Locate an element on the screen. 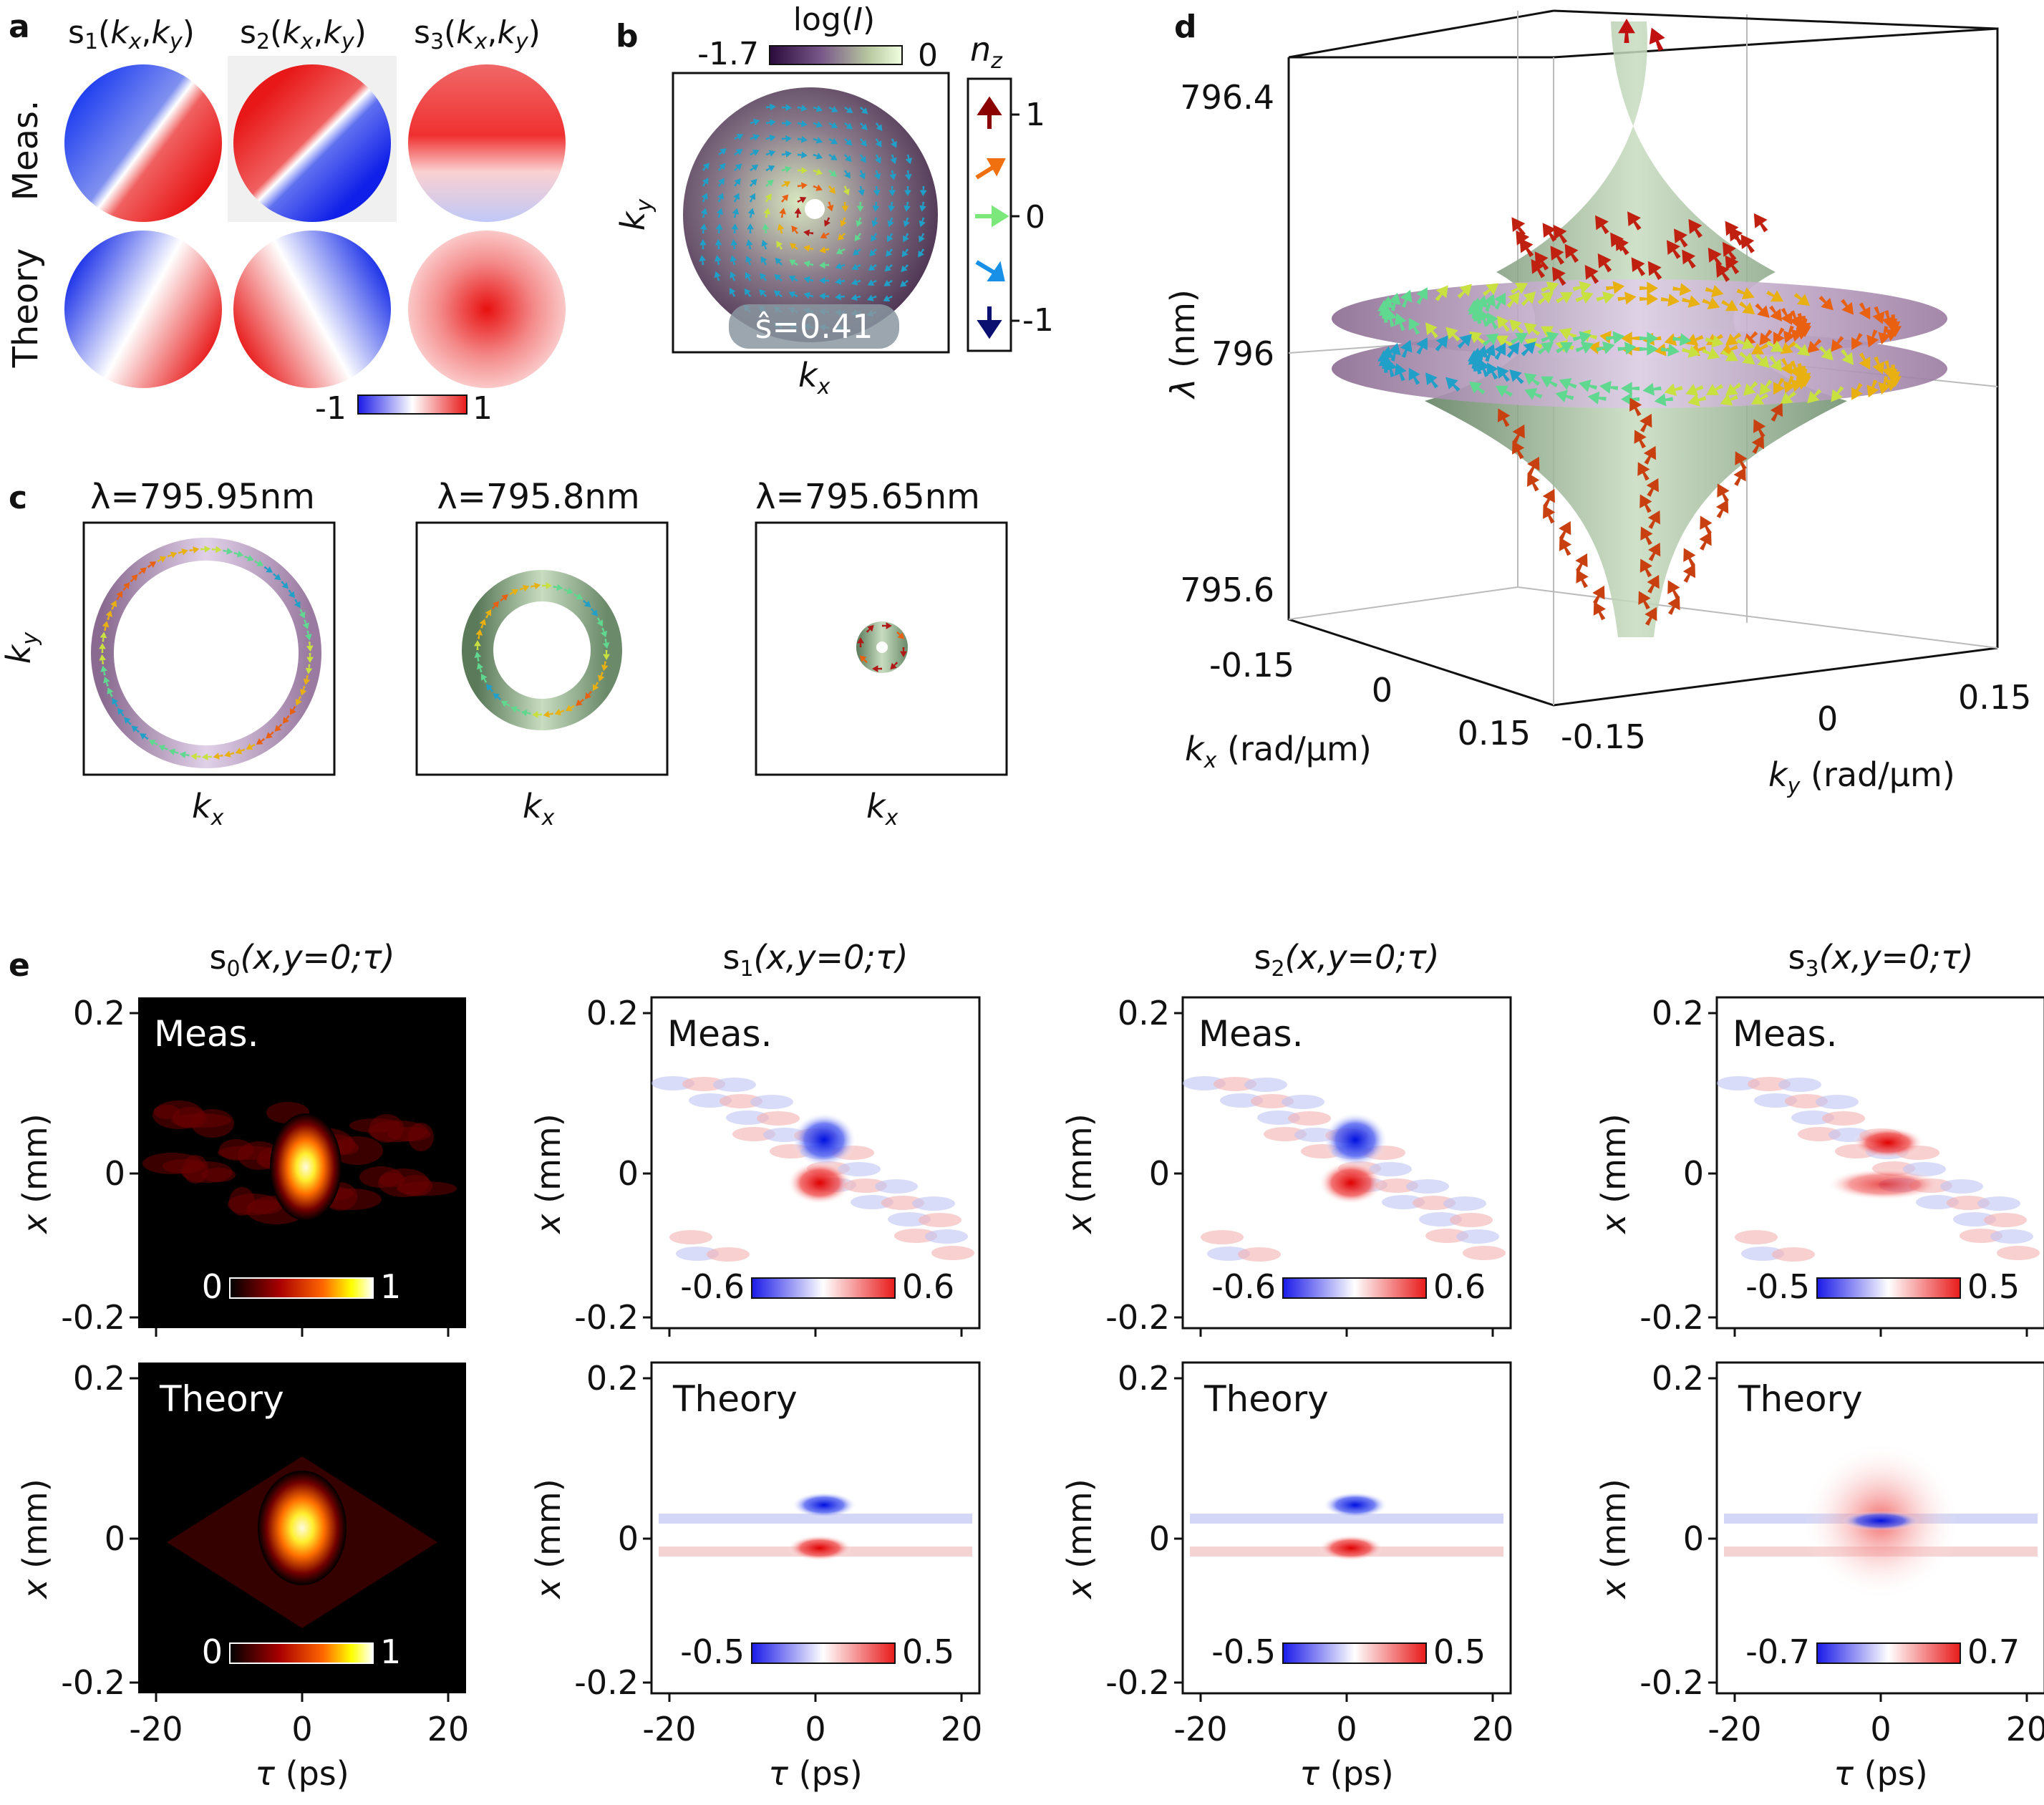  panel-c-arrow-fields is located at coordinates (503, 653).